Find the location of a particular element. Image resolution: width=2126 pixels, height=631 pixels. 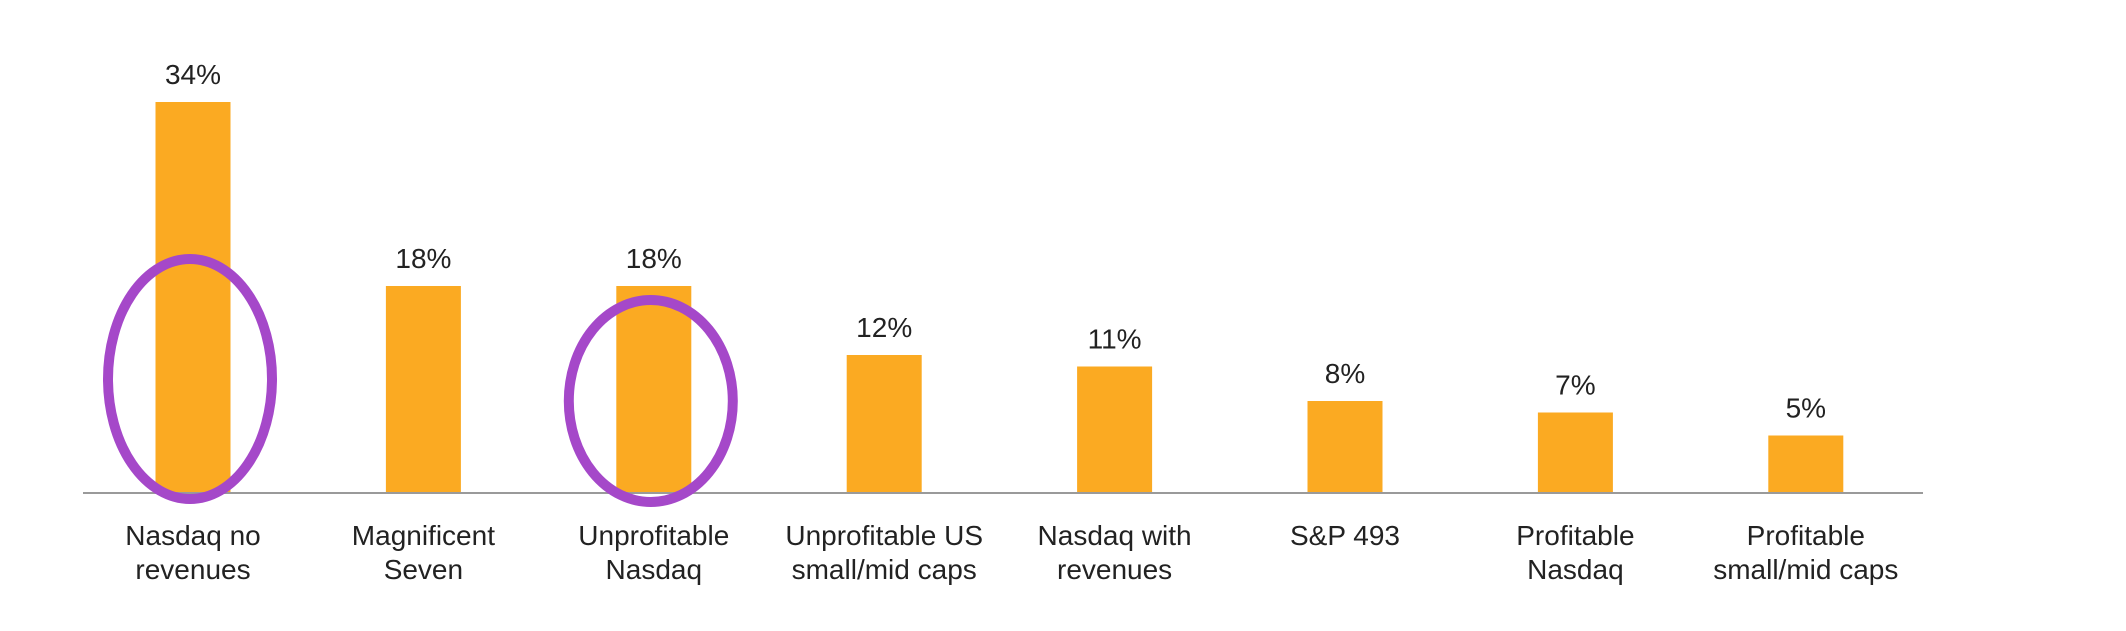

x-tick-label-line: Nasdaq with is located at coordinates (1115, 535).